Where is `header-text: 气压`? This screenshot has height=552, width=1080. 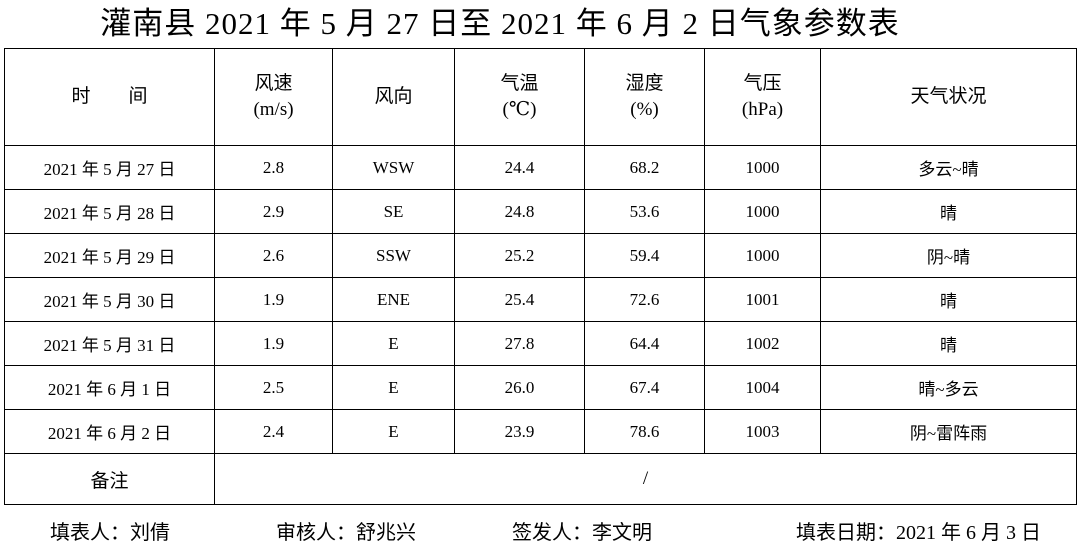
header-text: 气压 is located at coordinates (762, 83).